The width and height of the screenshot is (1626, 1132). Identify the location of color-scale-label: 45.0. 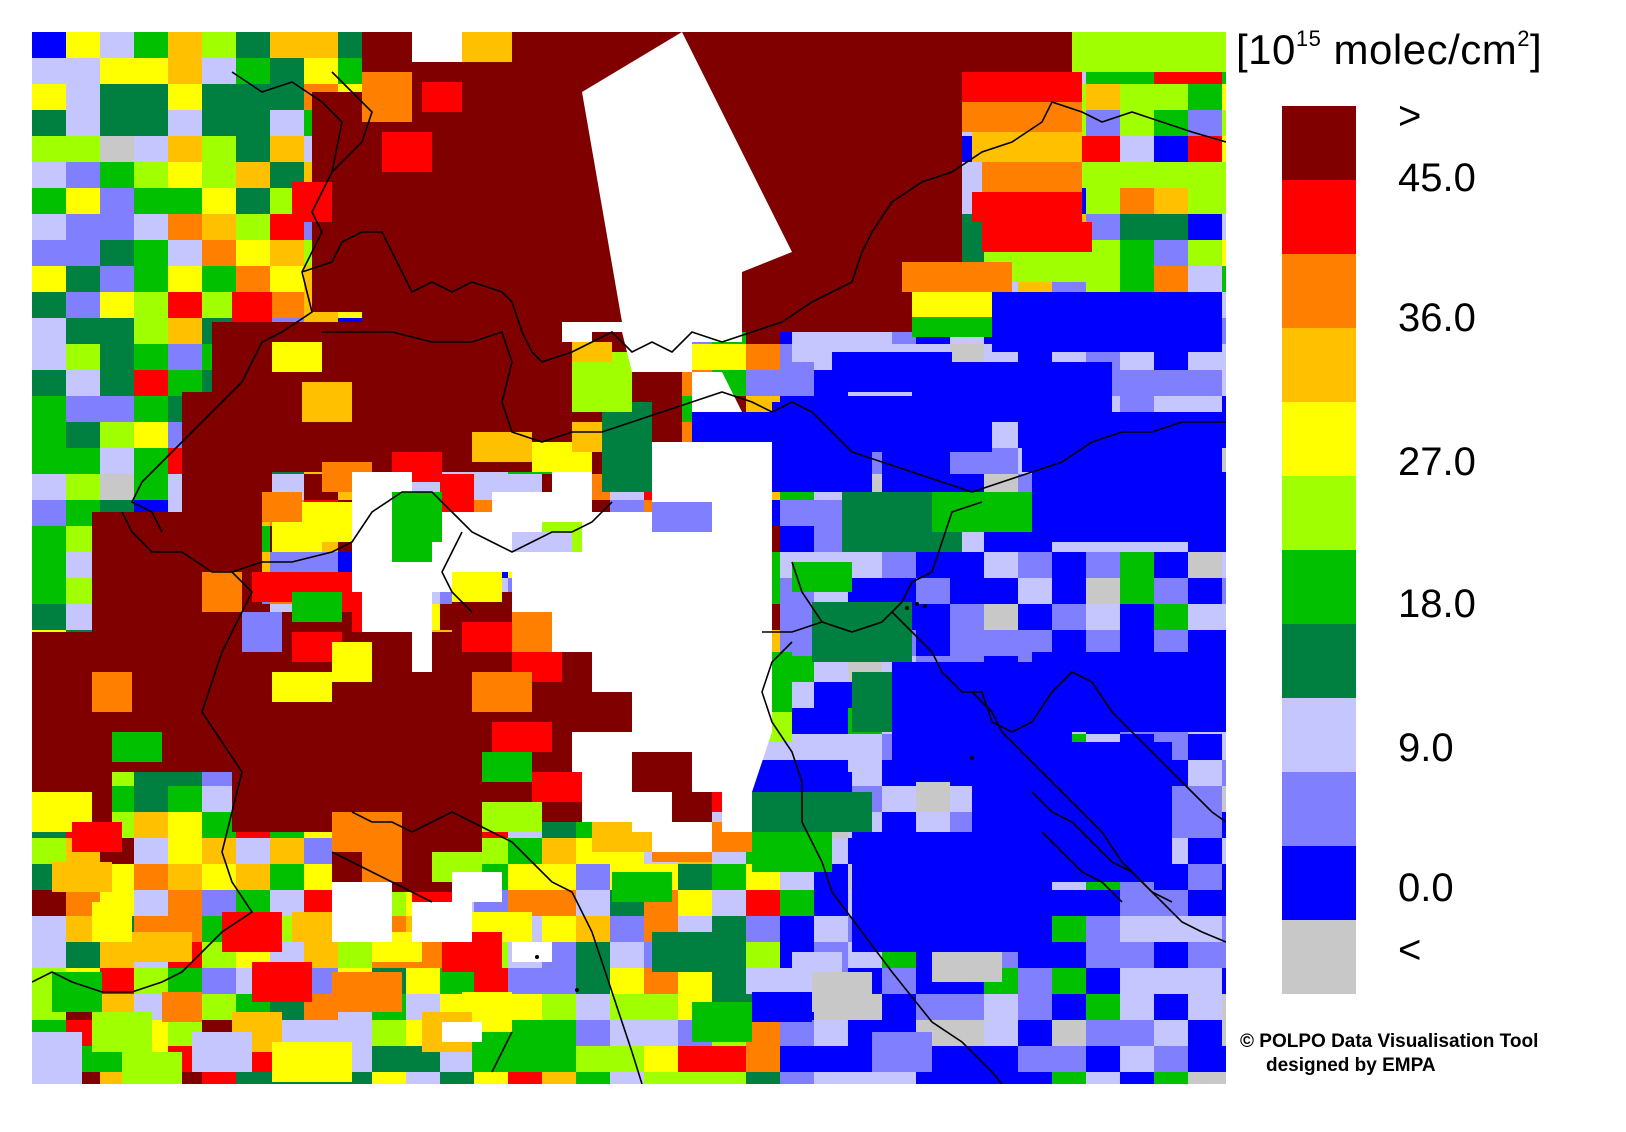
(1437, 178).